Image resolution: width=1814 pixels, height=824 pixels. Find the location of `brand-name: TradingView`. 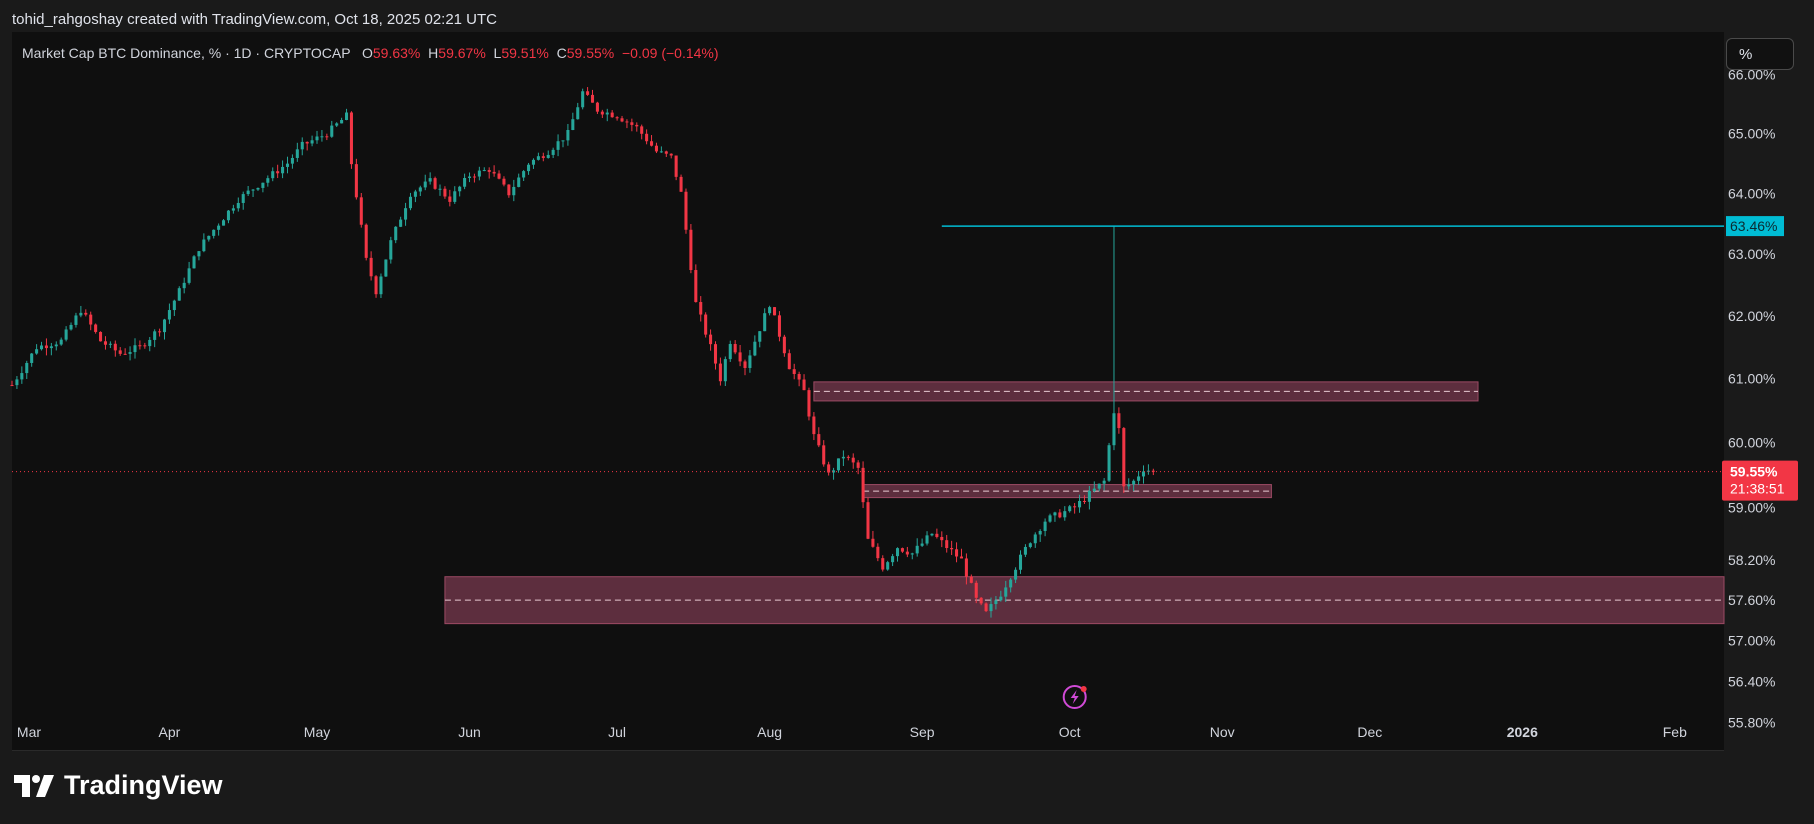

brand-name: TradingView is located at coordinates (143, 785).